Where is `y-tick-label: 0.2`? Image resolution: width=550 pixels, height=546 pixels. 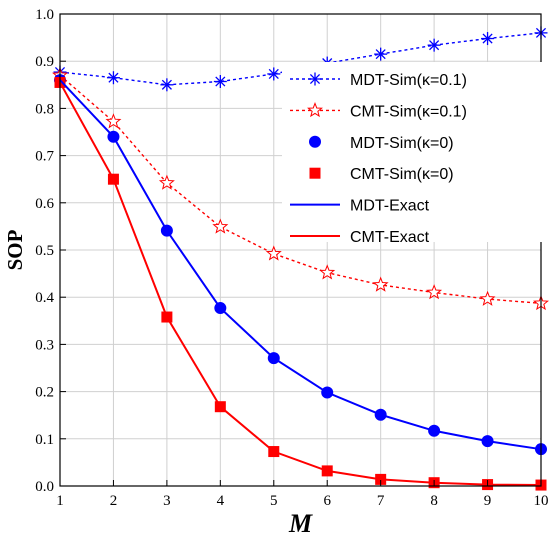
y-tick-label: 0.2 is located at coordinates (44, 393).